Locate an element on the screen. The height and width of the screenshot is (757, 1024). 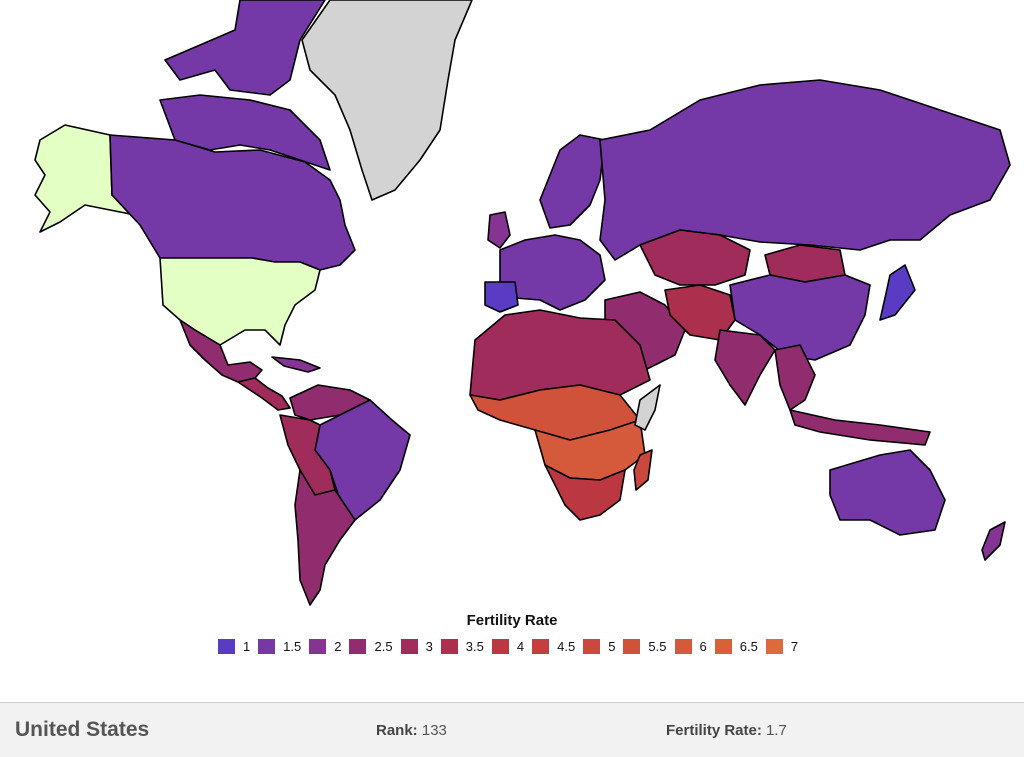
legend-item: 3.5 is located at coordinates (462, 646).